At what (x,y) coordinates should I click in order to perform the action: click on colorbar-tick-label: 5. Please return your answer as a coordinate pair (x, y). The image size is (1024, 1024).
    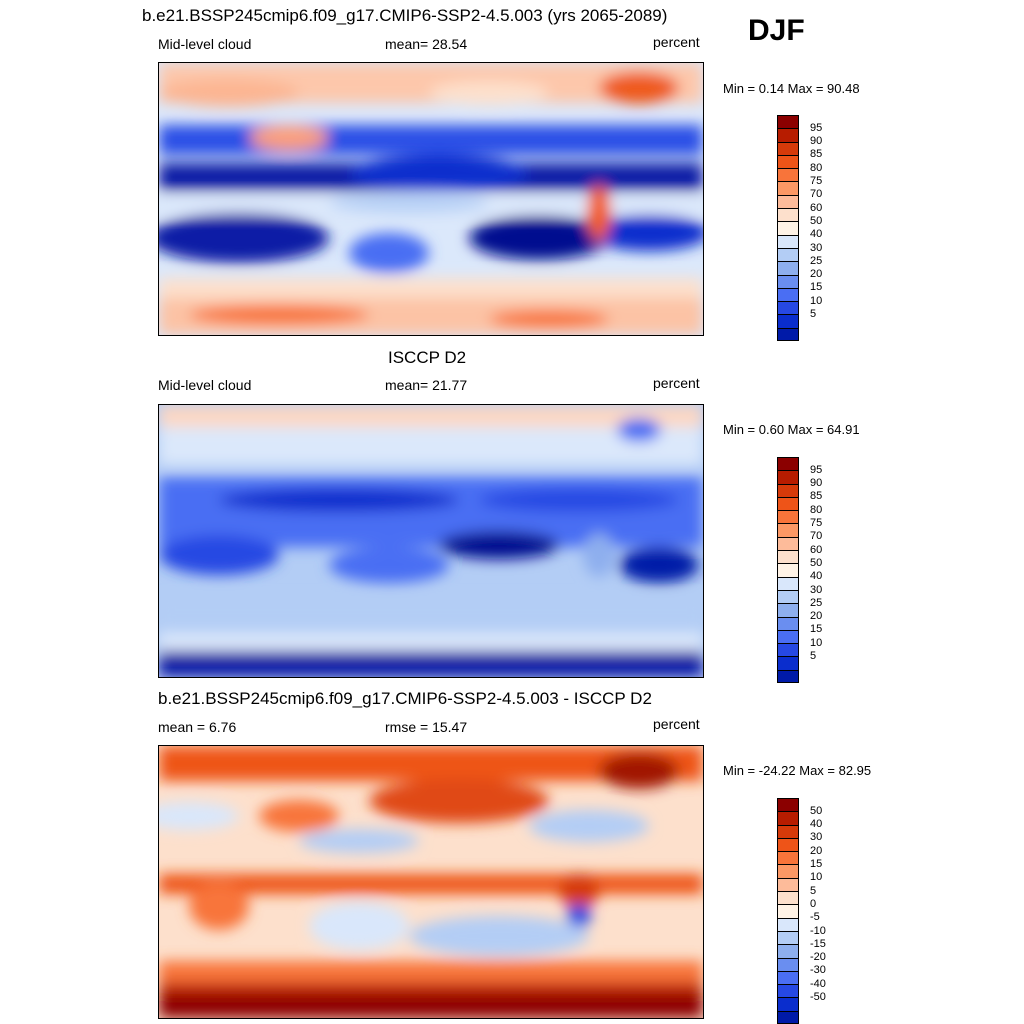
    Looking at the image, I should click on (813, 314).